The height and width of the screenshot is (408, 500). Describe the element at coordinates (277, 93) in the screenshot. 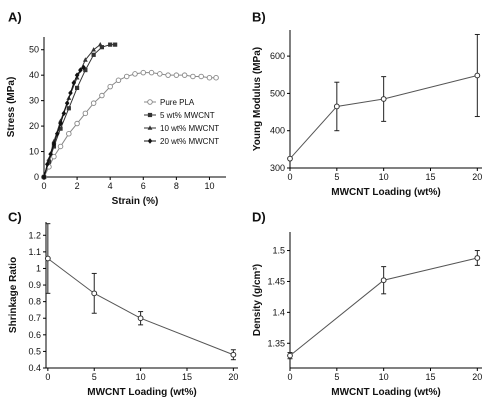

I see `y-tick-label: 500` at that location.